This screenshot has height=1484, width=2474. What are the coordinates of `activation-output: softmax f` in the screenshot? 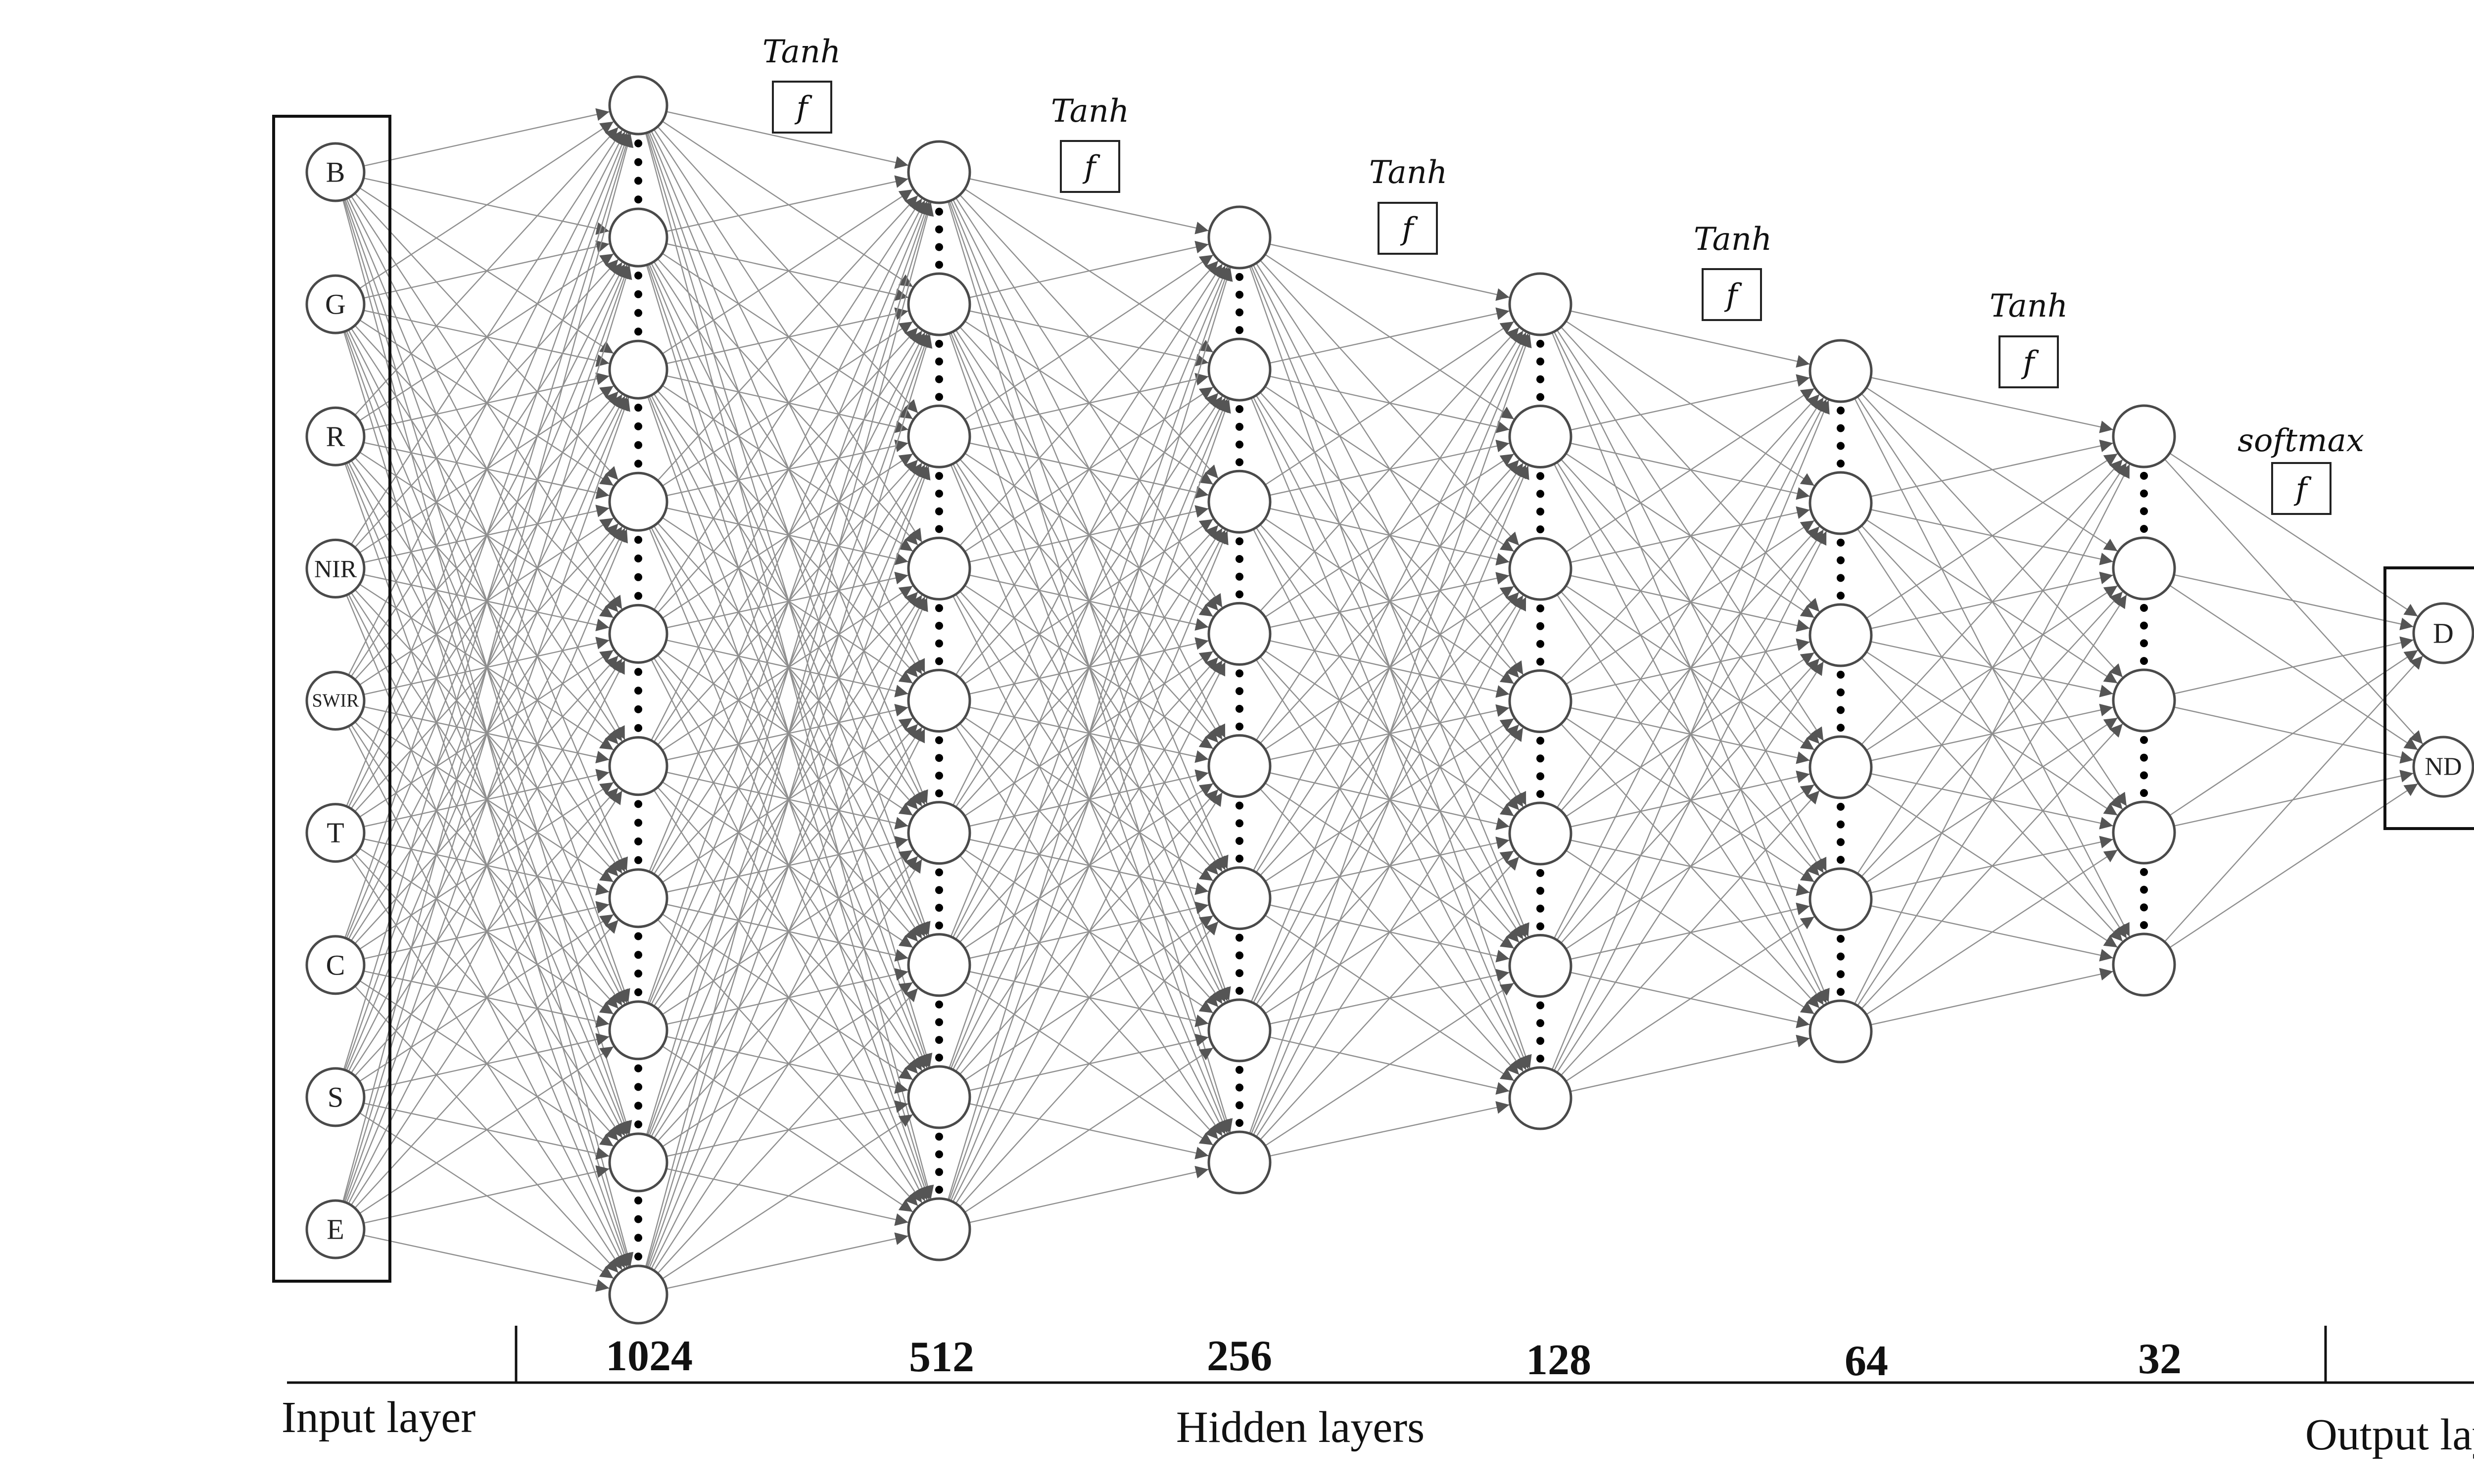 It's located at (2300, 468).